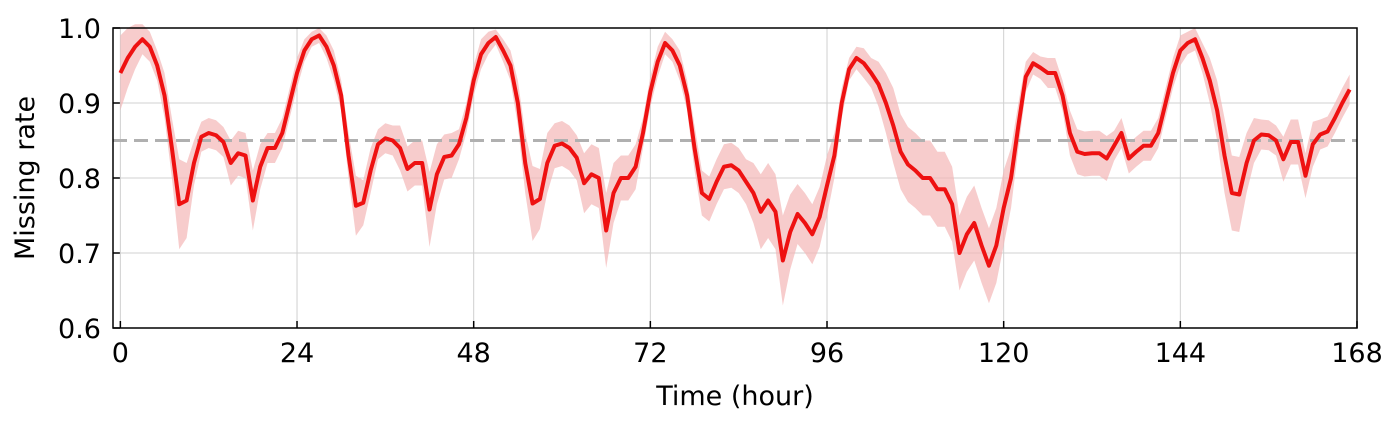 The width and height of the screenshot is (1400, 427). Describe the element at coordinates (25, 178) in the screenshot. I see `y-axis-label: Missing rate` at that location.